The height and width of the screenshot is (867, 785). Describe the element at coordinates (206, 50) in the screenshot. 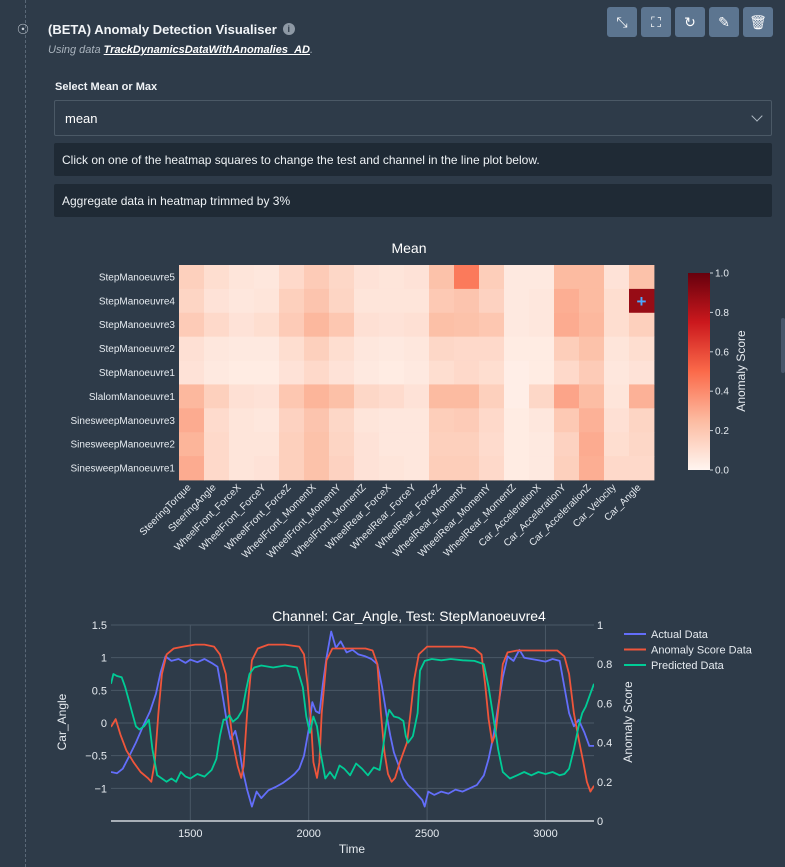

I see `dataset-link: TrackDynamicsDataWithAnomalies_AD` at that location.